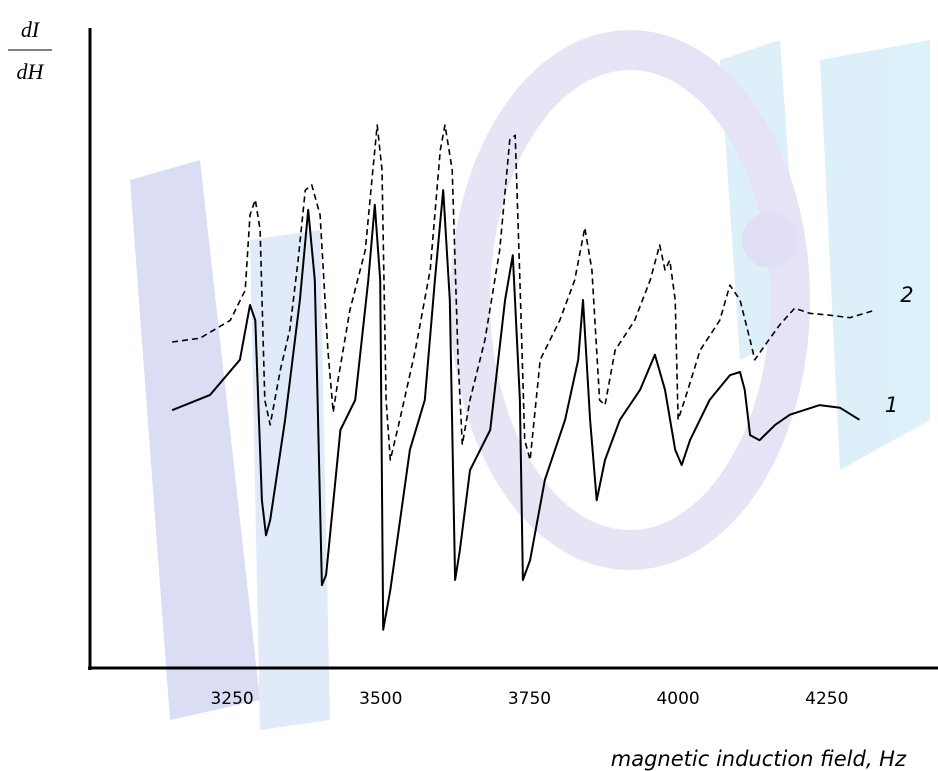 This screenshot has height=771, width=938. I want to click on x-tick-label: 4250, so click(826, 699).